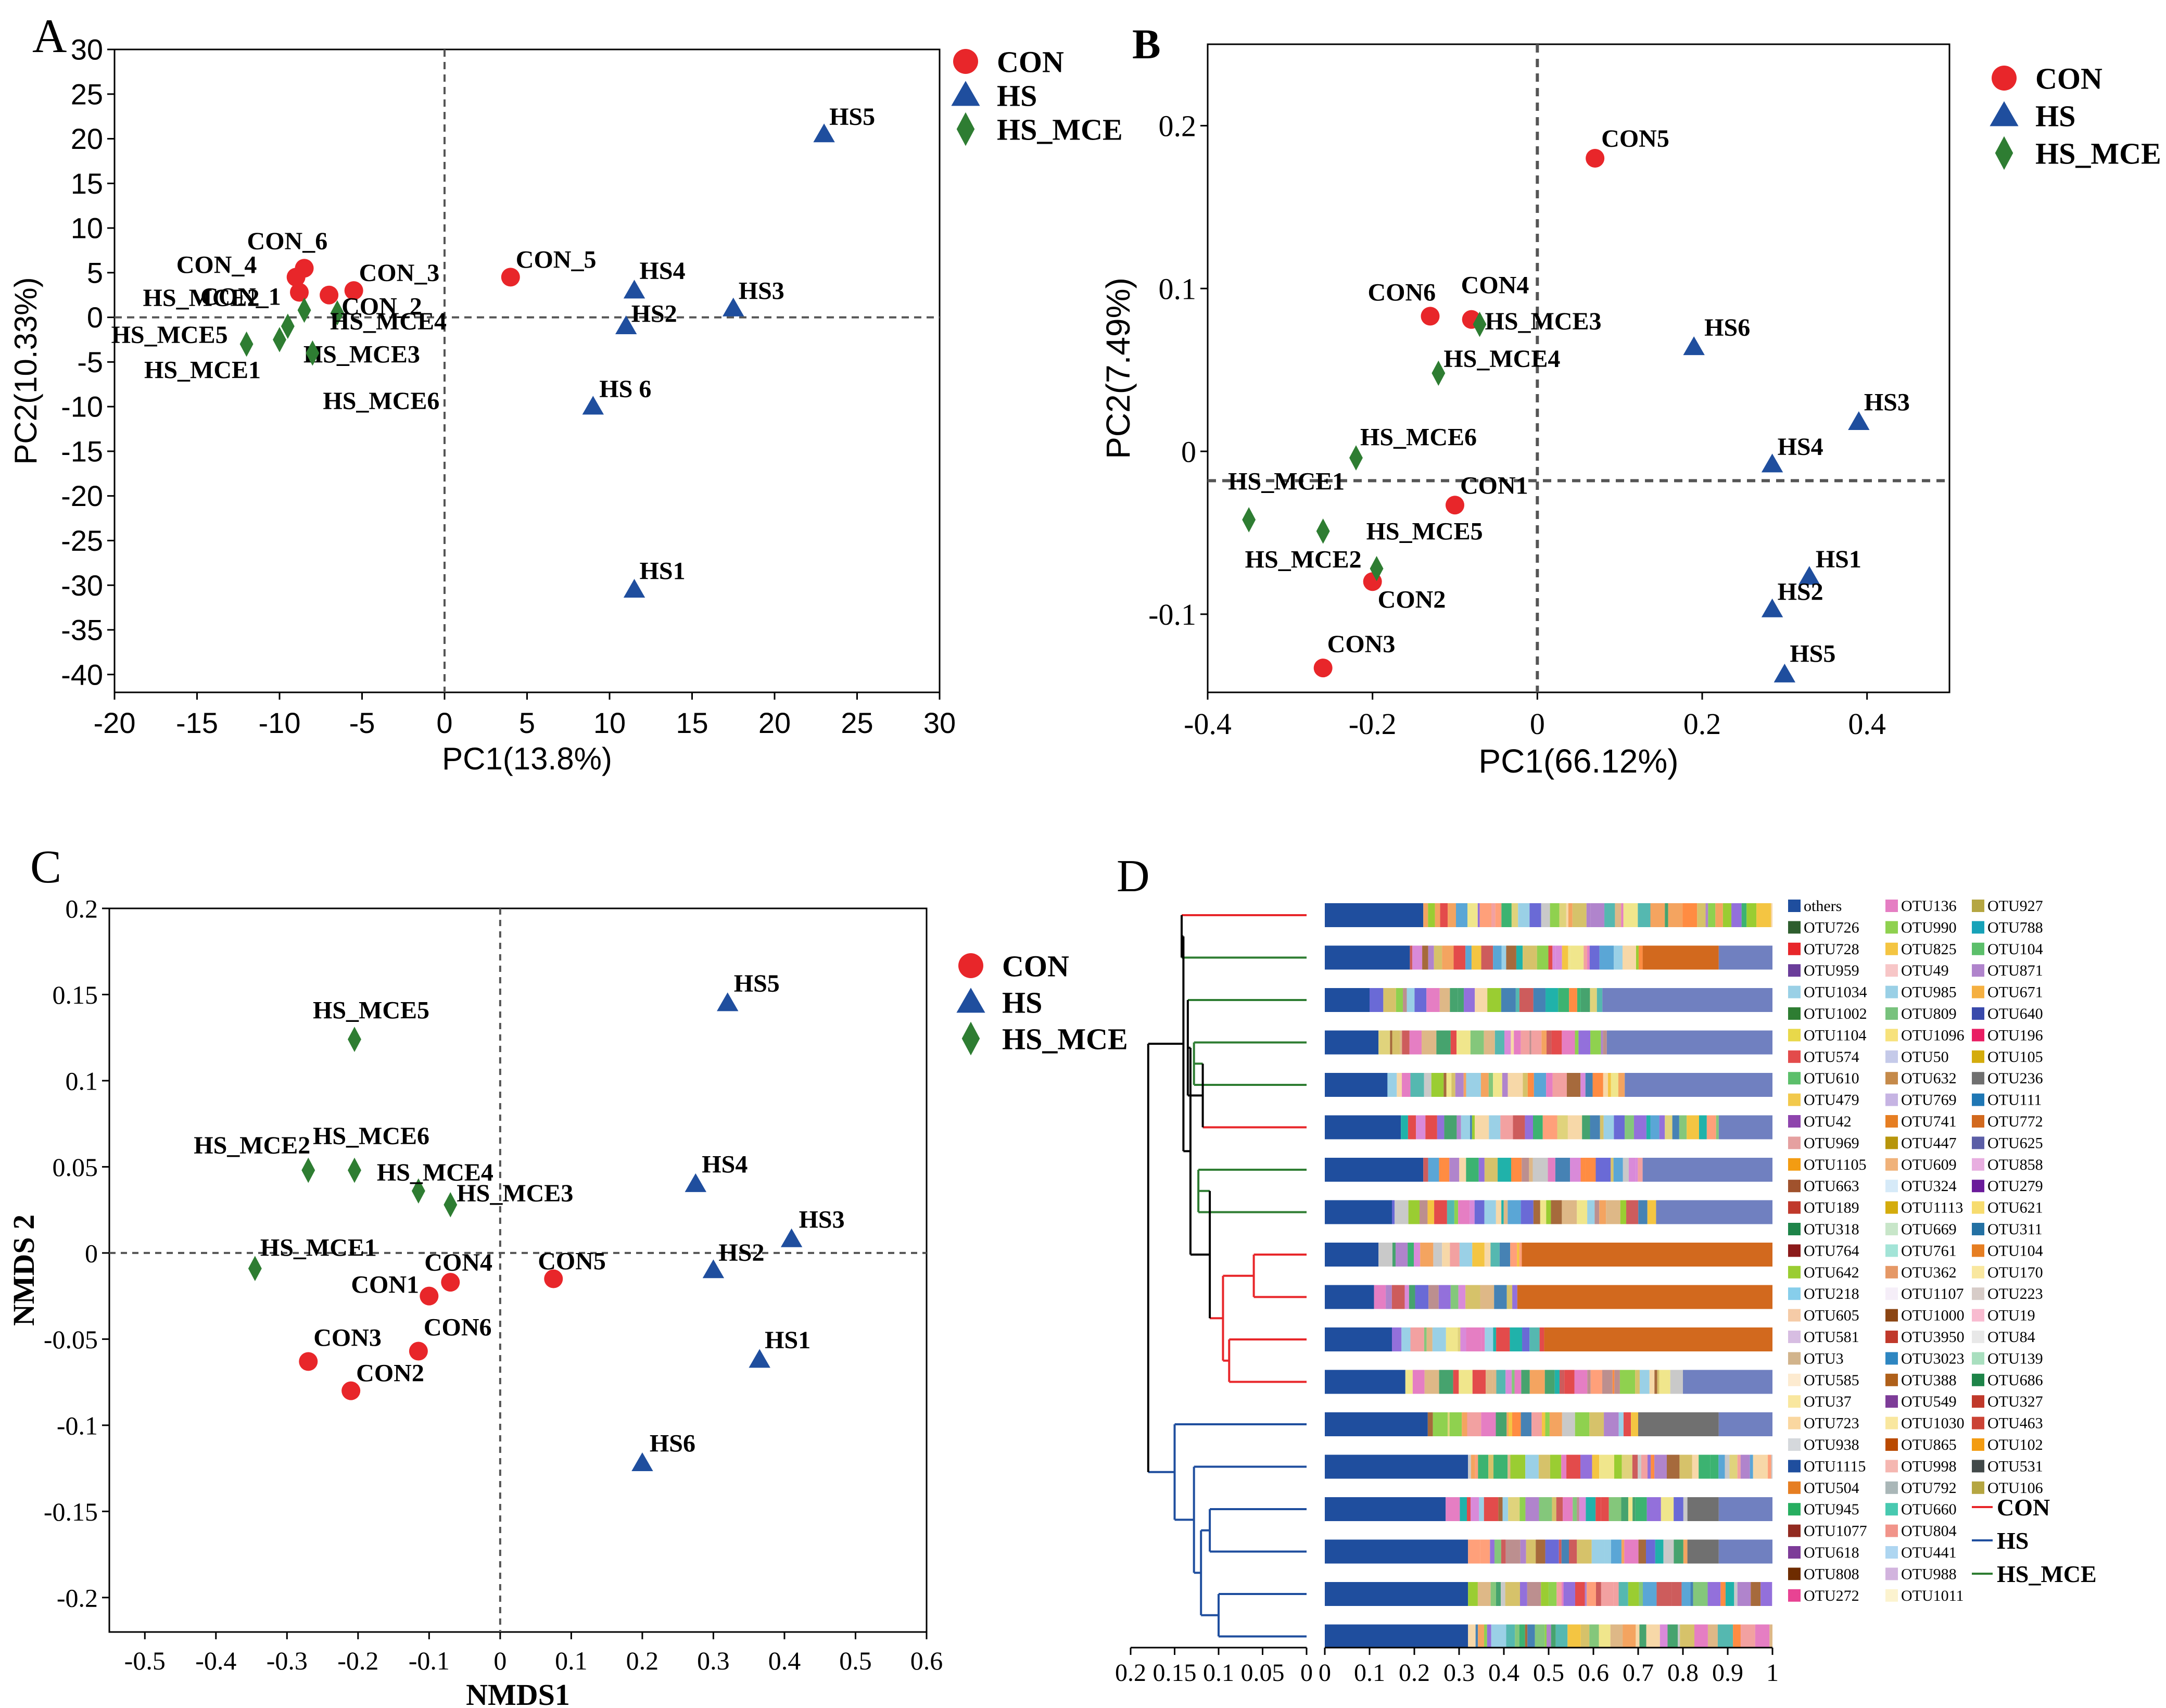 This screenshot has height=1708, width=2166. I want to click on x-tick-label: 0, so click(444, 722).